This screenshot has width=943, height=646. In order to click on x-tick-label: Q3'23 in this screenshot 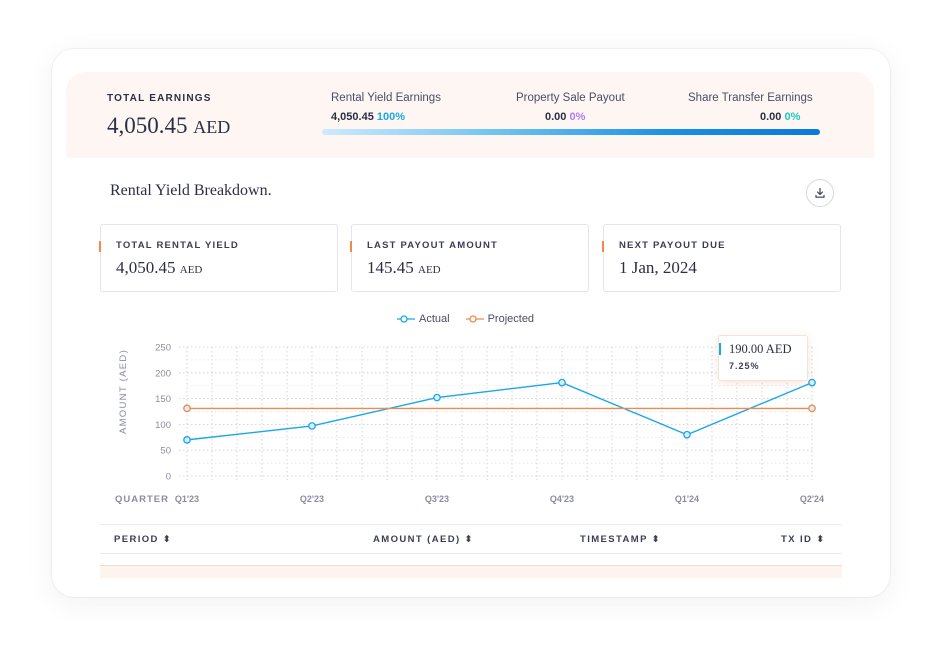, I will do `click(437, 499)`.